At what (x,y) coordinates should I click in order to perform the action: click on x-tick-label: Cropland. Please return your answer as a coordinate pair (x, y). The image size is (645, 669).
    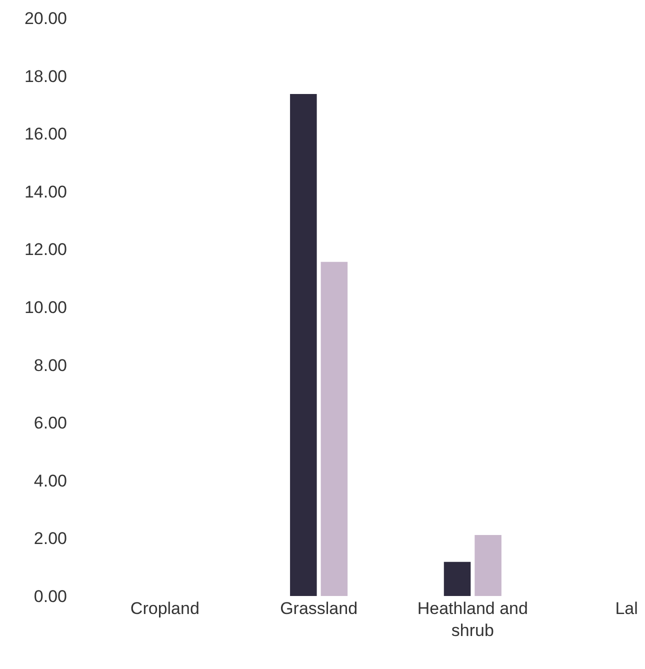
    Looking at the image, I should click on (165, 608).